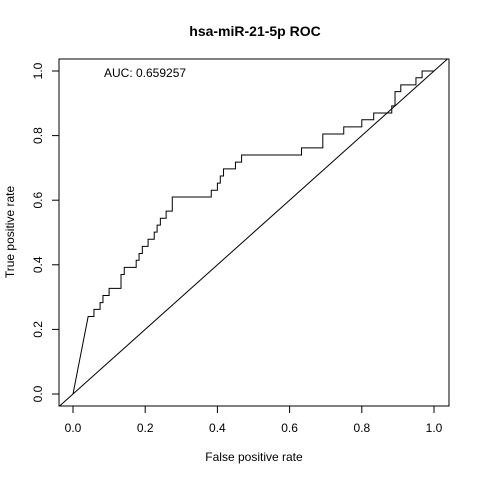 This screenshot has width=480, height=485. What do you see at coordinates (254, 420) in the screenshot?
I see `x-axis: 0.0 0.2 0.4 0.6 0.8 1.0` at bounding box center [254, 420].